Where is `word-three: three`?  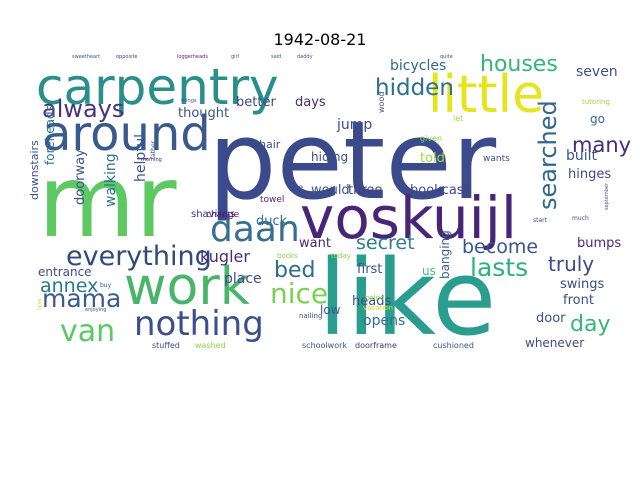
word-three: three is located at coordinates (365, 190).